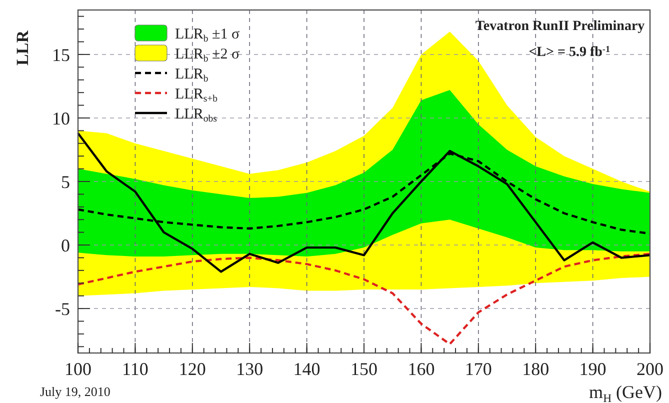 The height and width of the screenshot is (403, 669). What do you see at coordinates (65, 245) in the screenshot?
I see `y-tick-label: 0` at bounding box center [65, 245].